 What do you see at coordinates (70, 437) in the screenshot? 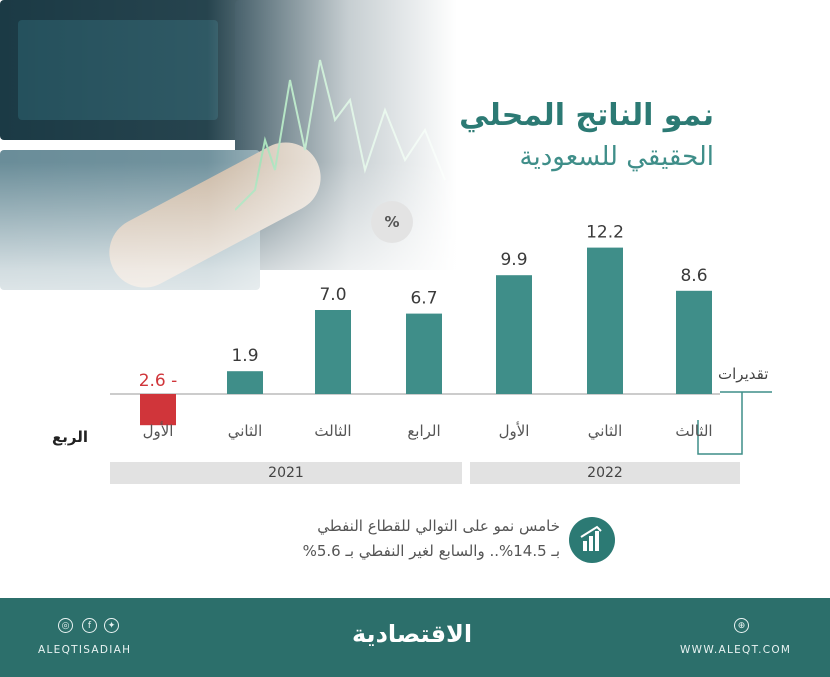
I see `quarter-axis-title: الربع` at bounding box center [70, 437].